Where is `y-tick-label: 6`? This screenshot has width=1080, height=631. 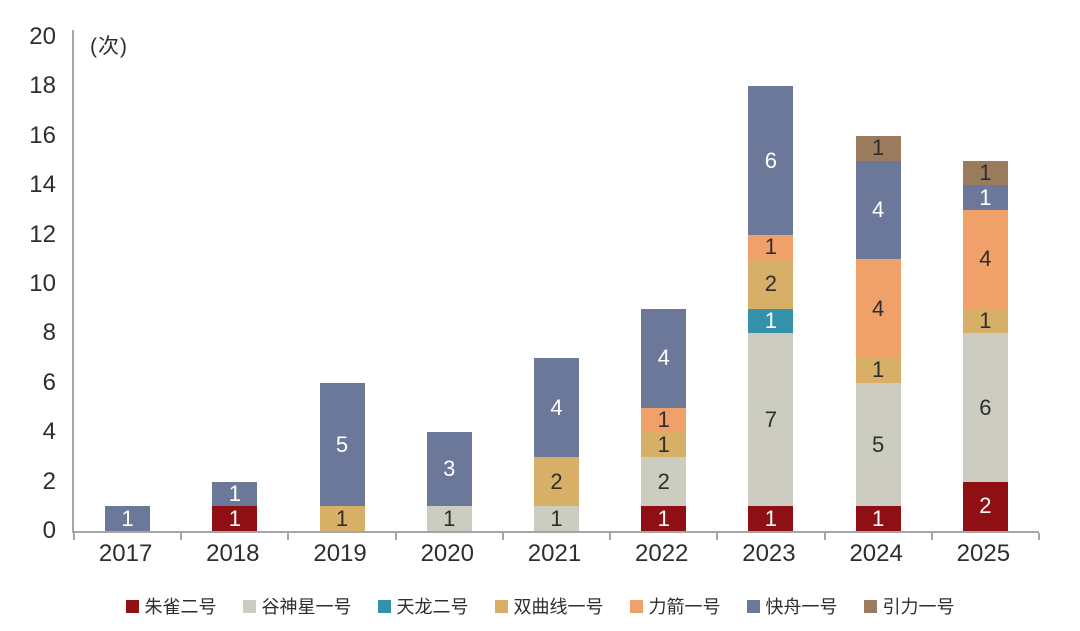
y-tick-label: 6 is located at coordinates (49, 382).